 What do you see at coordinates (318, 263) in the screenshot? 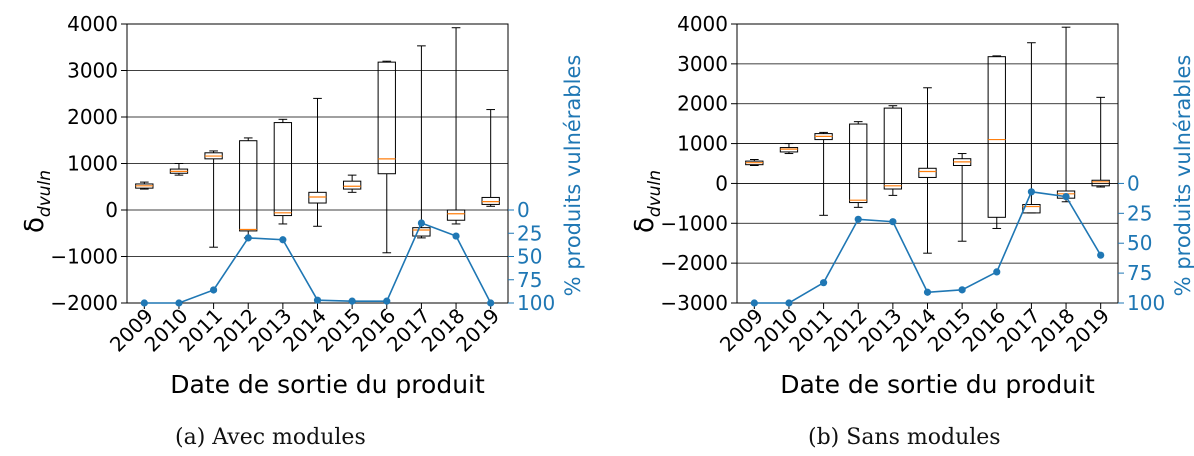
I see `percent-line` at bounding box center [318, 263].